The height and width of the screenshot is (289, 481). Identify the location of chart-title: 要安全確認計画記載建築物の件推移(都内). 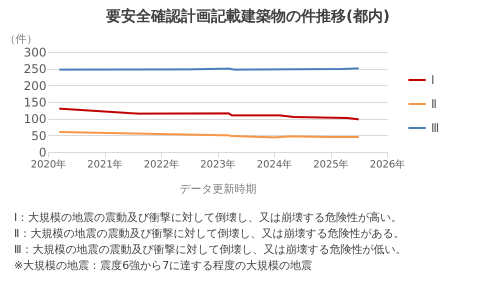
(247, 16).